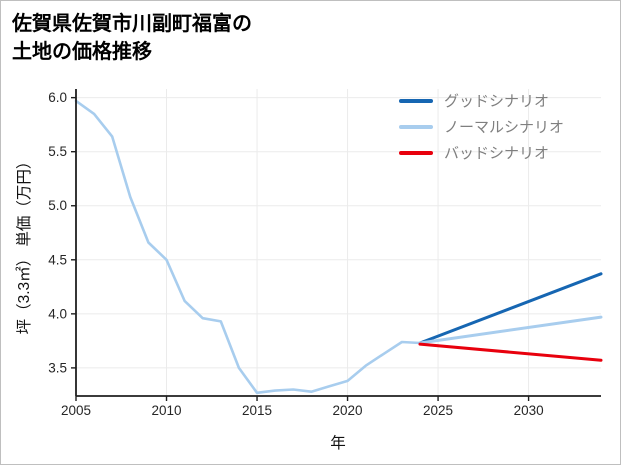  I want to click on good-scenario-line-swatch, so click(416, 100).